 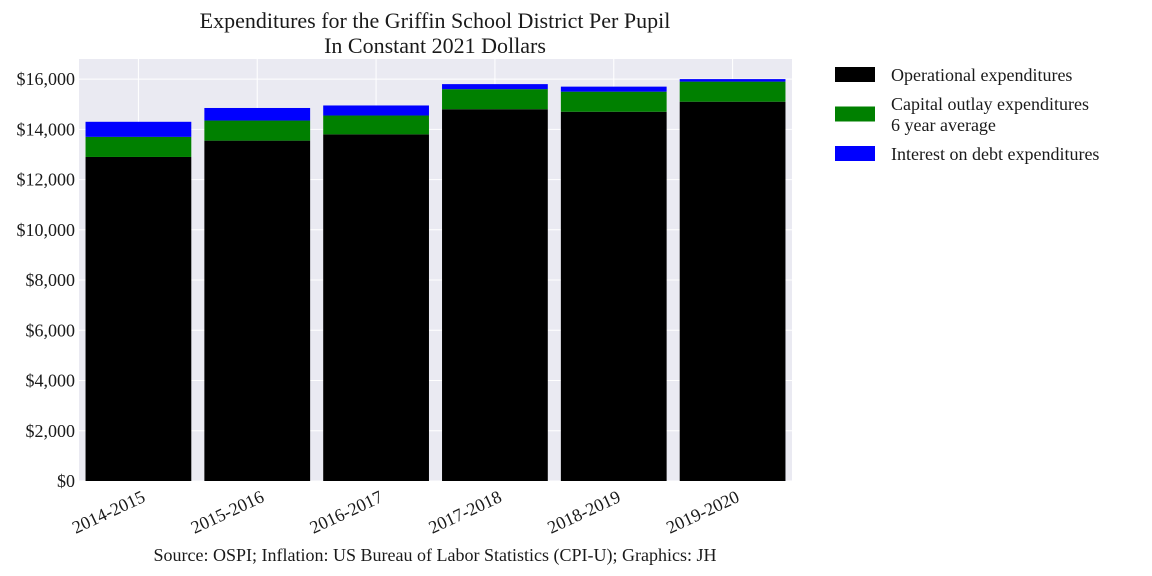 I want to click on y-tick-label: $14,000, so click(x=46, y=129).